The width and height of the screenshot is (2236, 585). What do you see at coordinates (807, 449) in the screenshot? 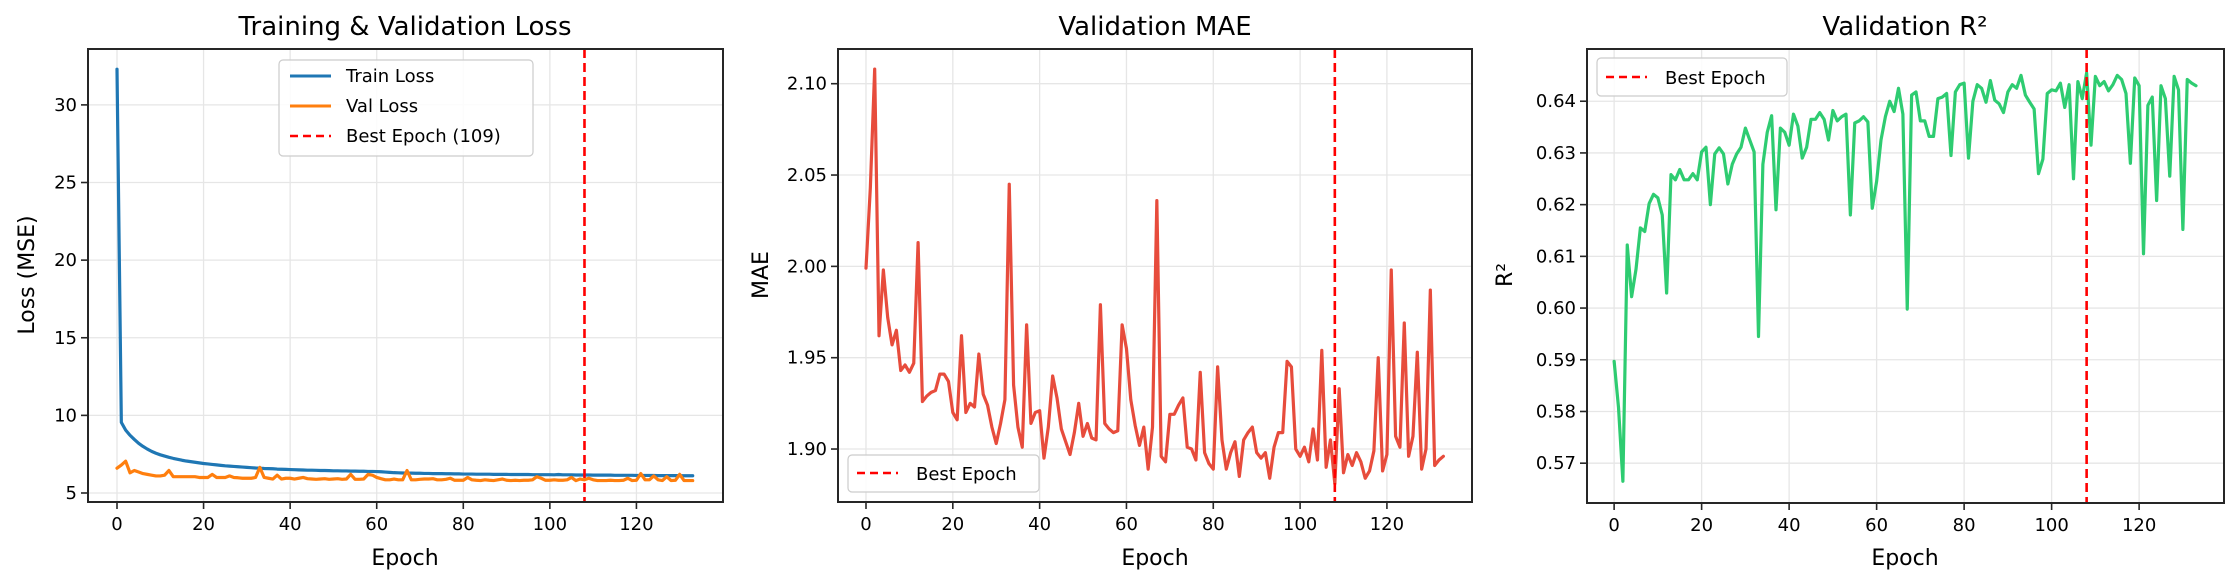
I see `y-tick-label: 1.90` at bounding box center [807, 449].